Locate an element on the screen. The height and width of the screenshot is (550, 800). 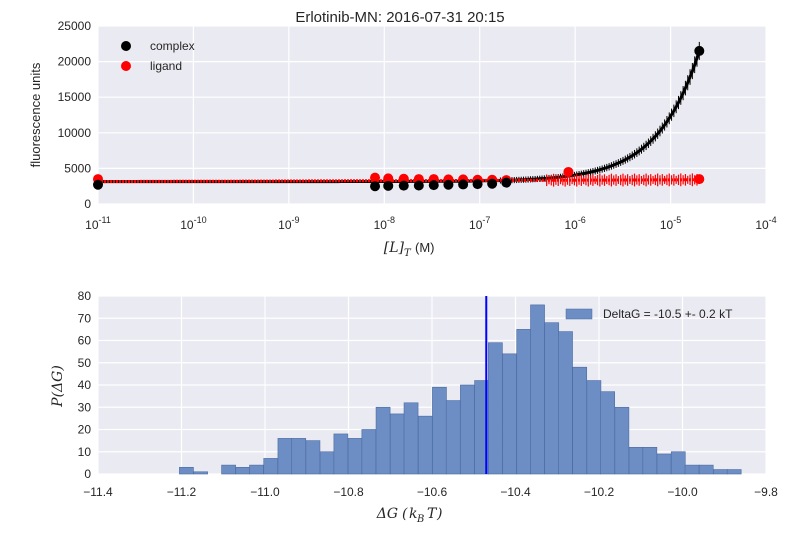
bottom-x-tick-label: −10.4 is located at coordinates (515, 492).